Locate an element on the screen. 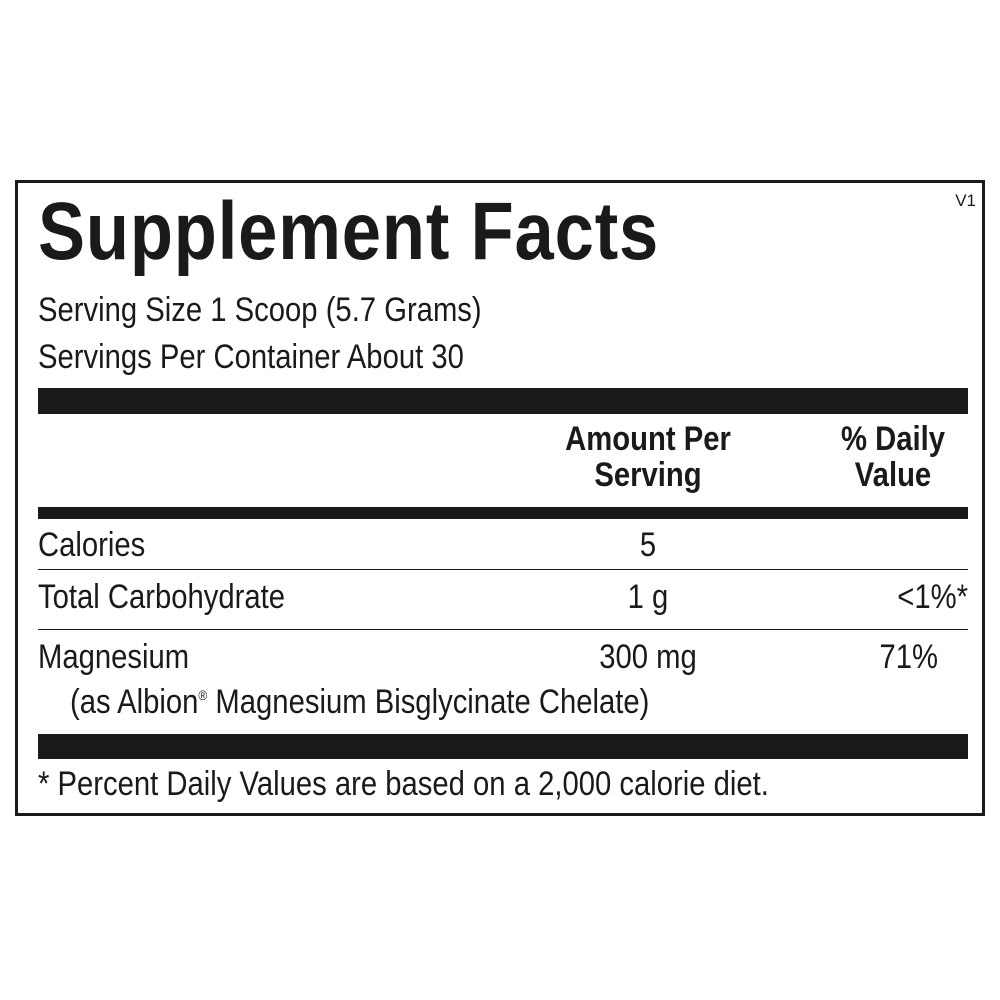  serving-size: Serving Size 1 Scoop (5.7 Grams) is located at coordinates (260, 310).